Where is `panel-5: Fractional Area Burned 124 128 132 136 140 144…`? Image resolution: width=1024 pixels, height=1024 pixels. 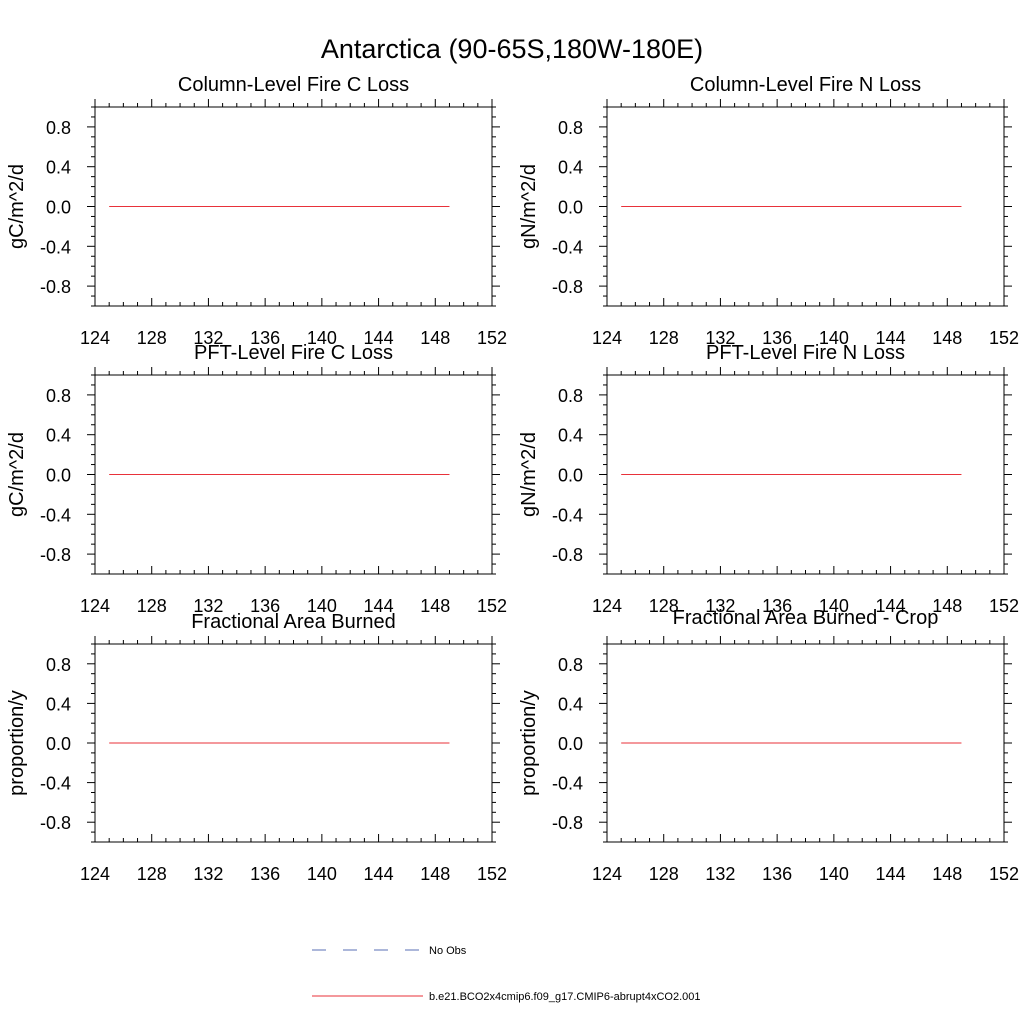 panel-5: Fractional Area Burned 124 128 132 136 140 144… is located at coordinates (256, 747).